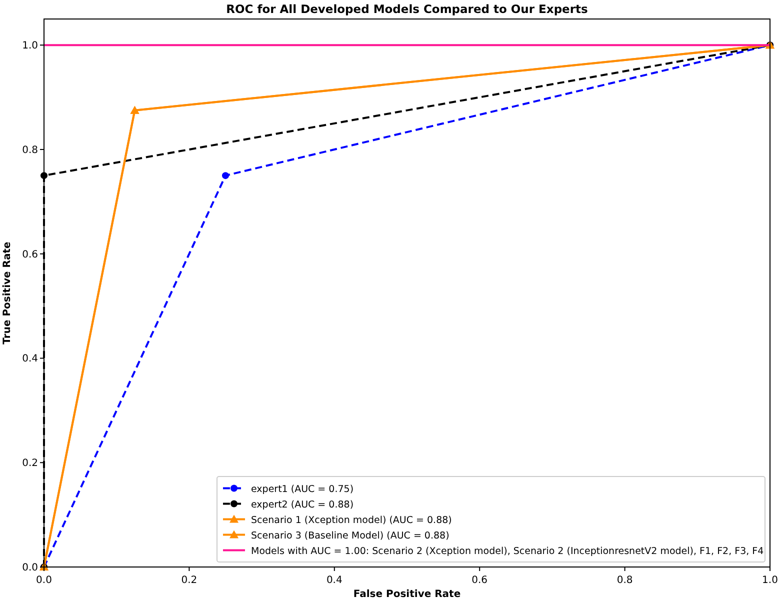  What do you see at coordinates (30, 359) in the screenshot?
I see `y-tick-label: 0.4` at bounding box center [30, 359].